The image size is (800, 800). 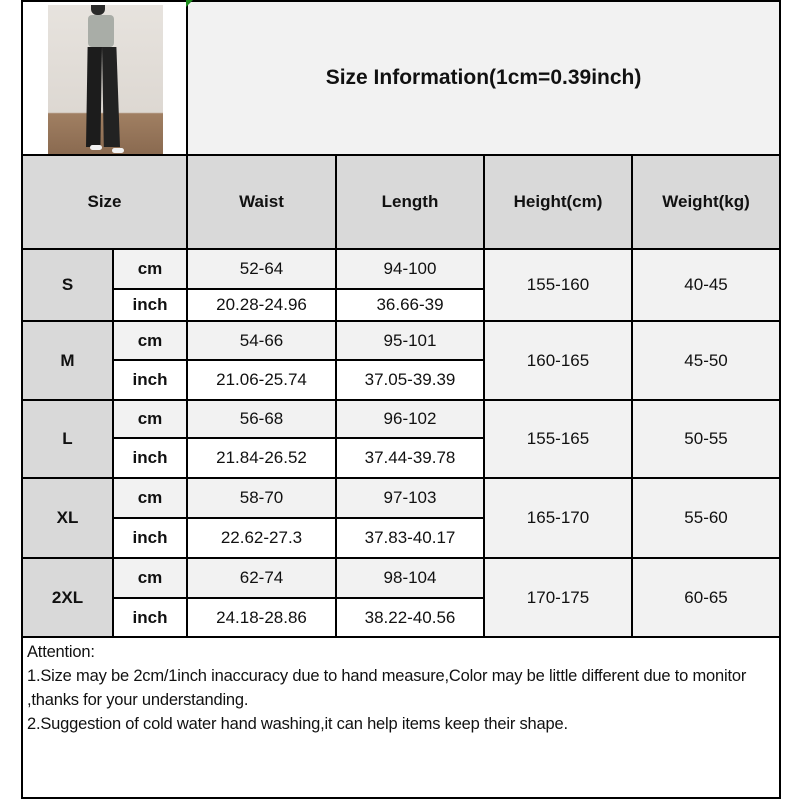 I want to click on size-row-inch: inch 20.28-24.96 36.66-39, so click(x=401, y=305).